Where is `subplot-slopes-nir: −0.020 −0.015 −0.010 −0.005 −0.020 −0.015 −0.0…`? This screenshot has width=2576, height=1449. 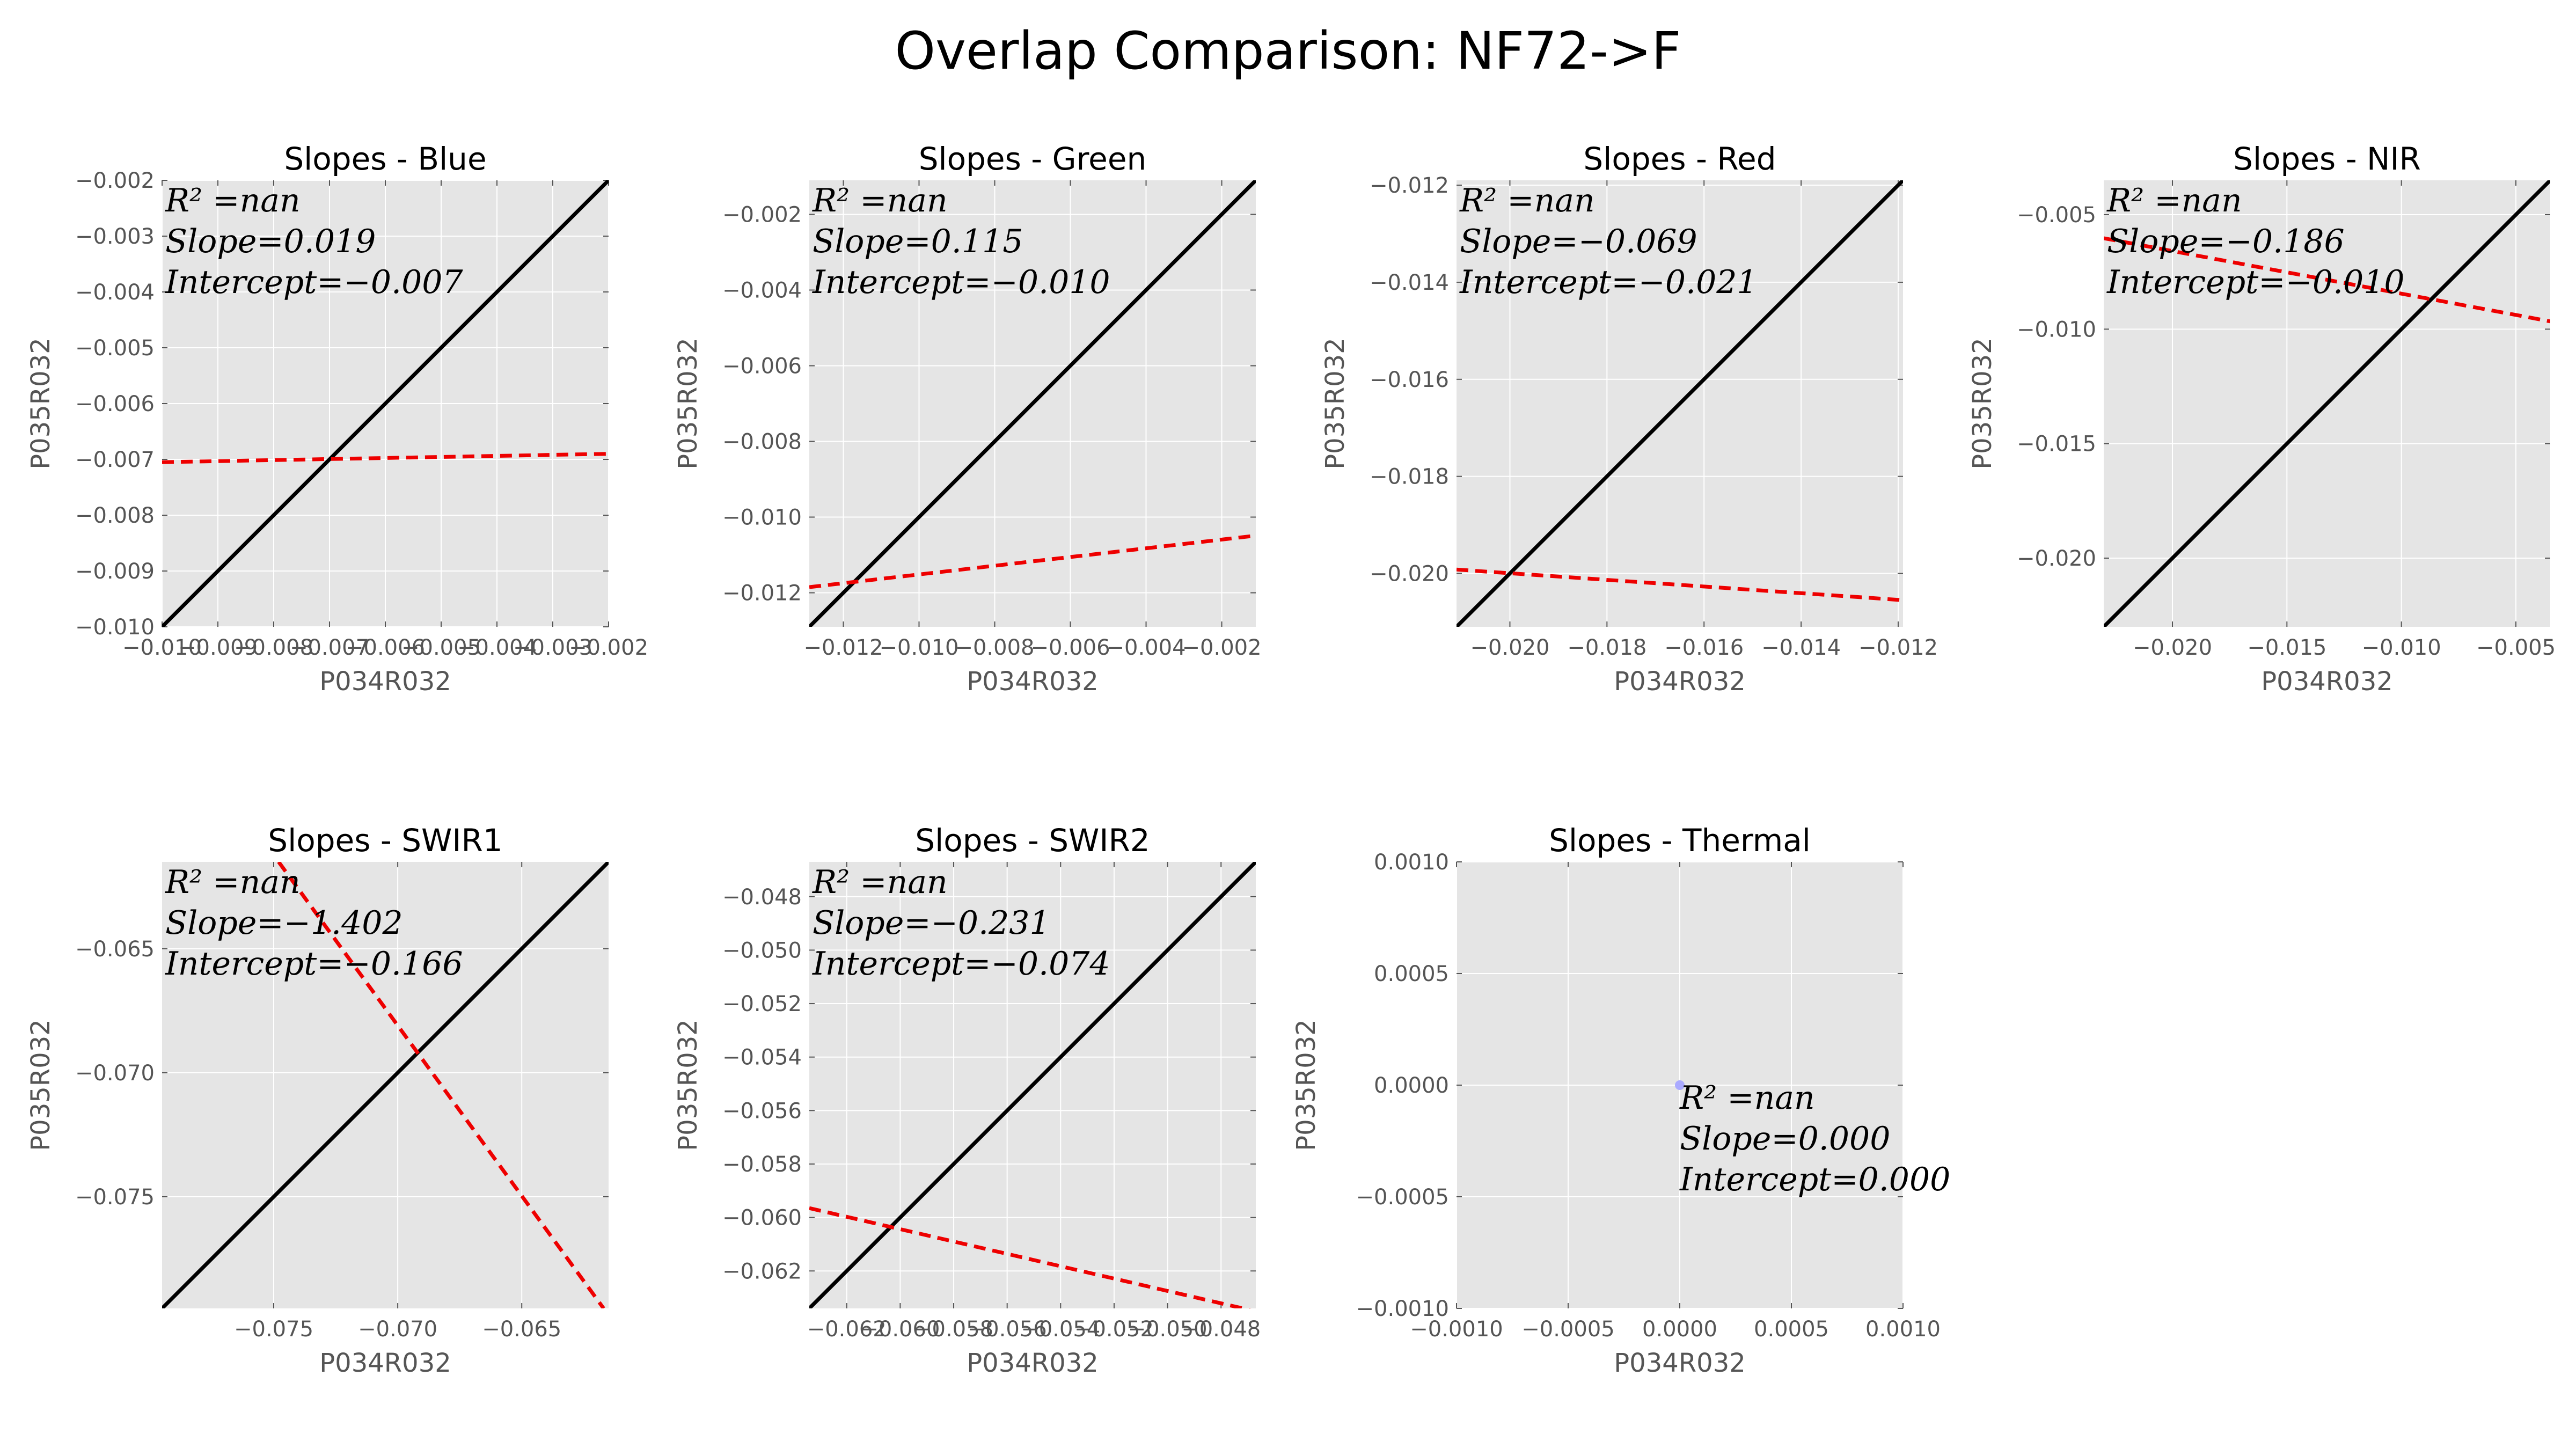 subplot-slopes-nir: −0.020 −0.015 −0.010 −0.005 −0.020 −0.015 −0.0… is located at coordinates (2261, 419).